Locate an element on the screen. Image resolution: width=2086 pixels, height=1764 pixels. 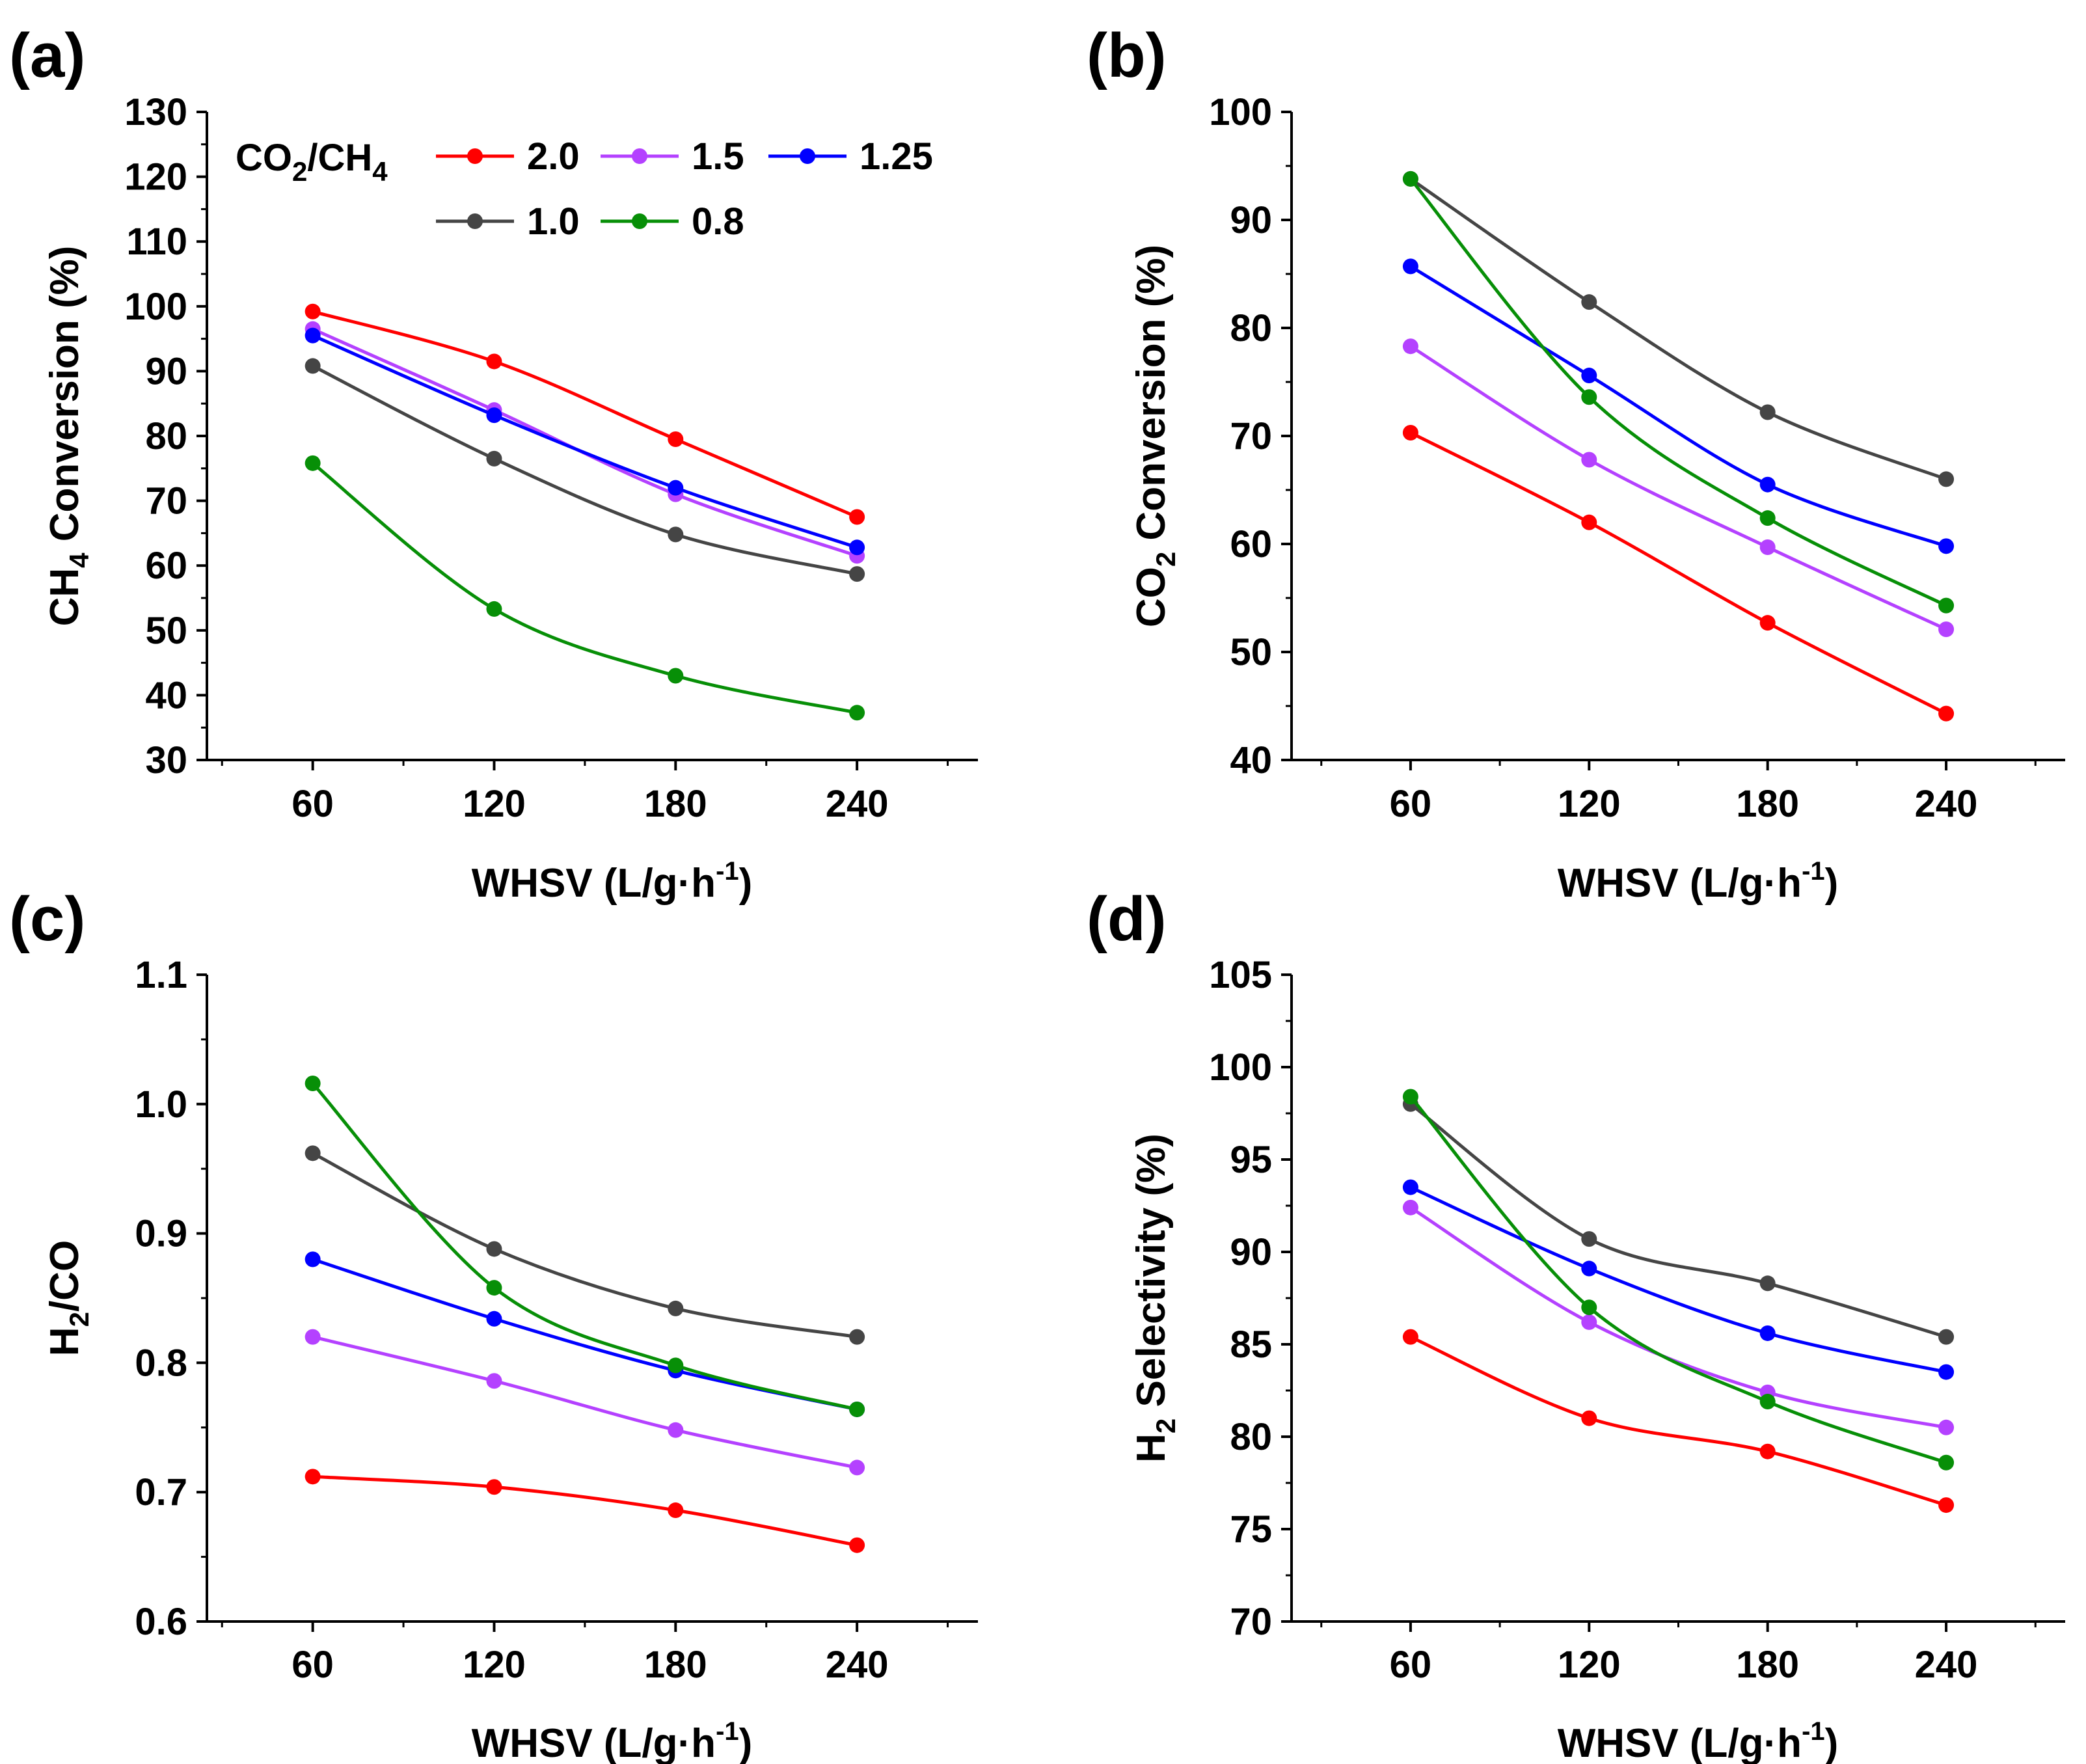
y-tick-label: 100 is located at coordinates (1240, 112).